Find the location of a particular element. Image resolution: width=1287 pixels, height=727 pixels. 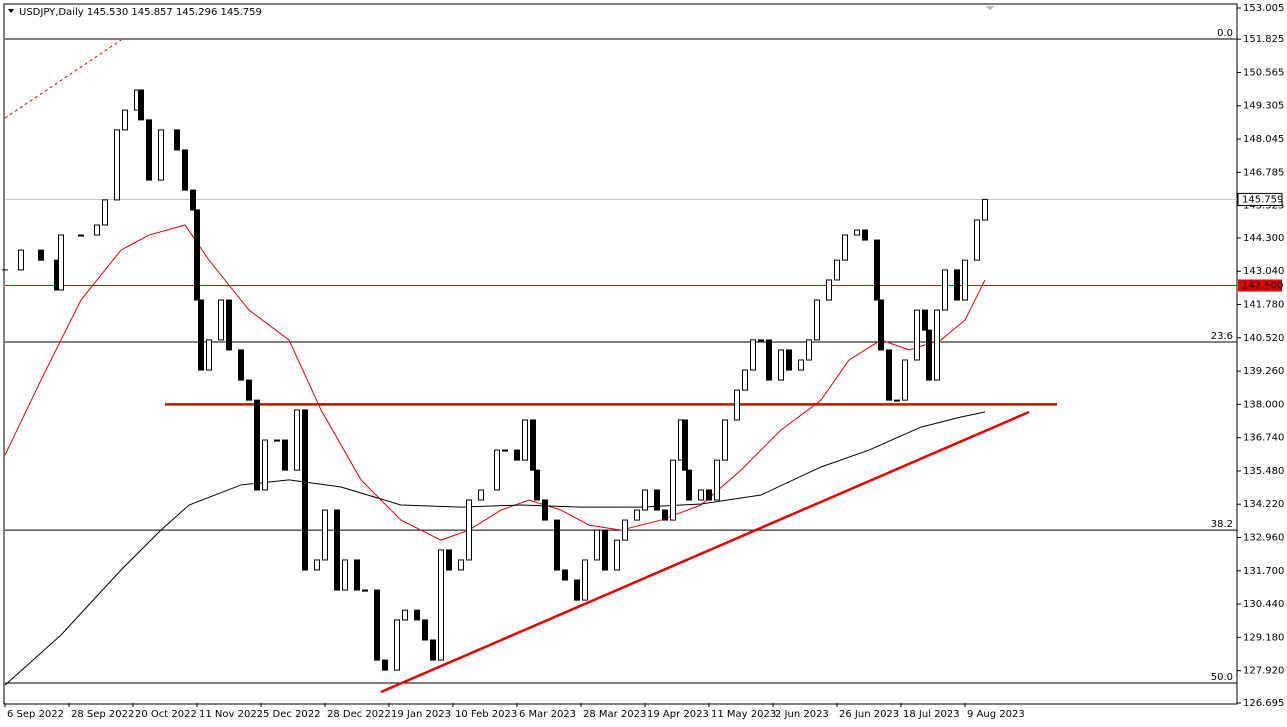

menu-arrow is located at coordinates (11, 11).